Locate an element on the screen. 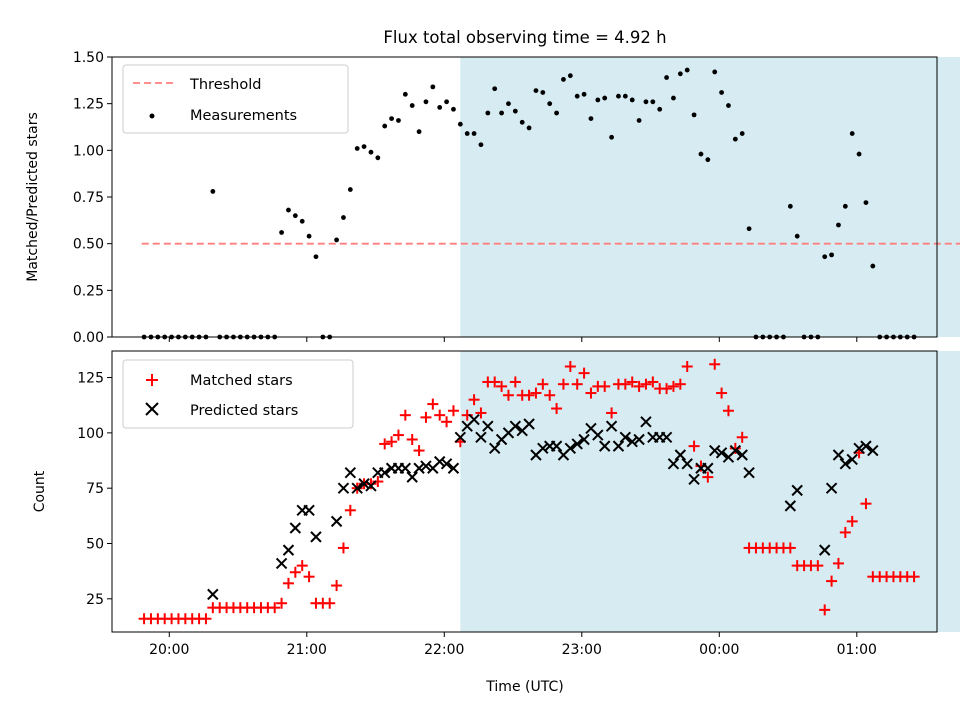  y-tick-label: 75 is located at coordinates (95, 489).